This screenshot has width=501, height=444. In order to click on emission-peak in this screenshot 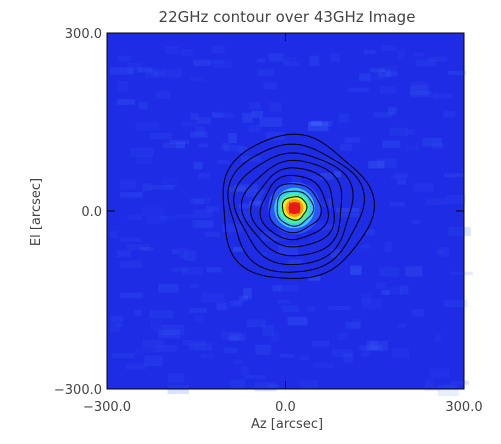, I will do `click(294, 208)`.